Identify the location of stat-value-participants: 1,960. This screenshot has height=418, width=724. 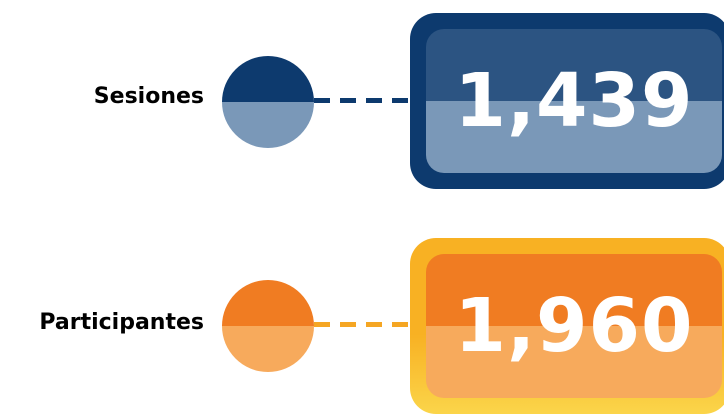
(574, 326).